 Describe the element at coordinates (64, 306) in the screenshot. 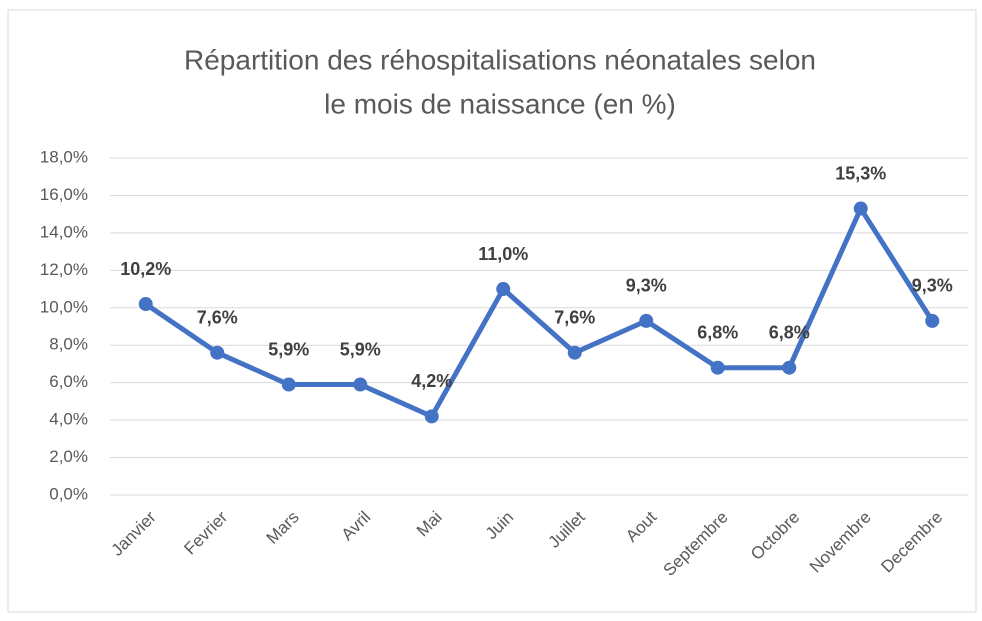

I see `y-tick-label: 10,0%` at that location.